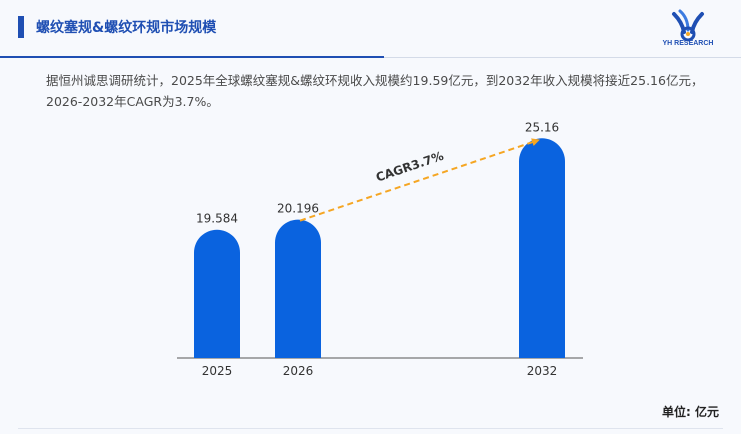 This screenshot has height=434, width=741. I want to click on logo-text: YH RESEARCH, so click(688, 43).